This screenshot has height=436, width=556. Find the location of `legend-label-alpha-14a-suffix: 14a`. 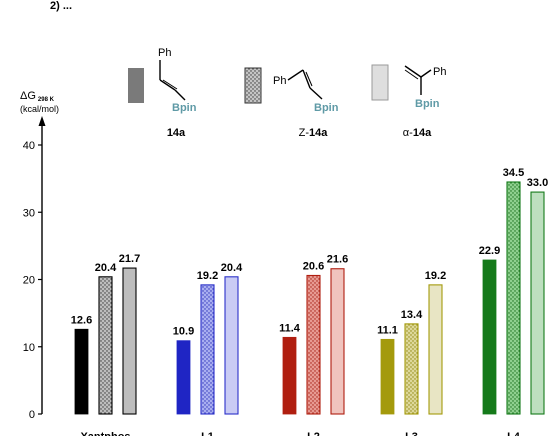

legend-label-alpha-14a-suffix: 14a is located at coordinates (422, 133).